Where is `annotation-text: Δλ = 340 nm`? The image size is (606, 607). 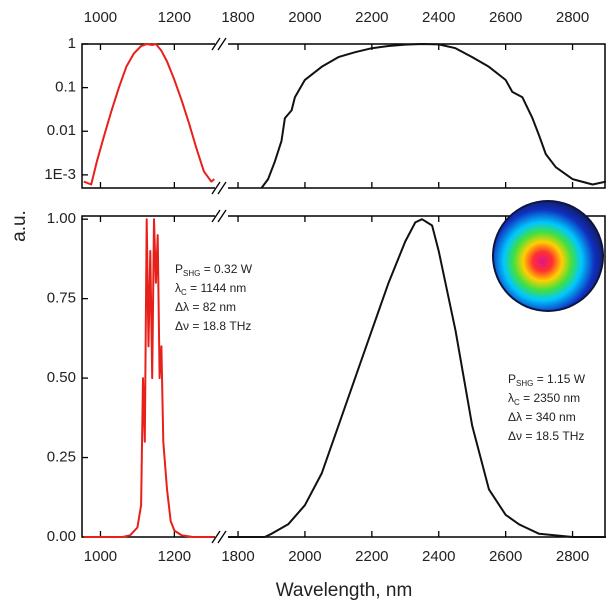 annotation-text: Δλ = 340 nm is located at coordinates (542, 417).